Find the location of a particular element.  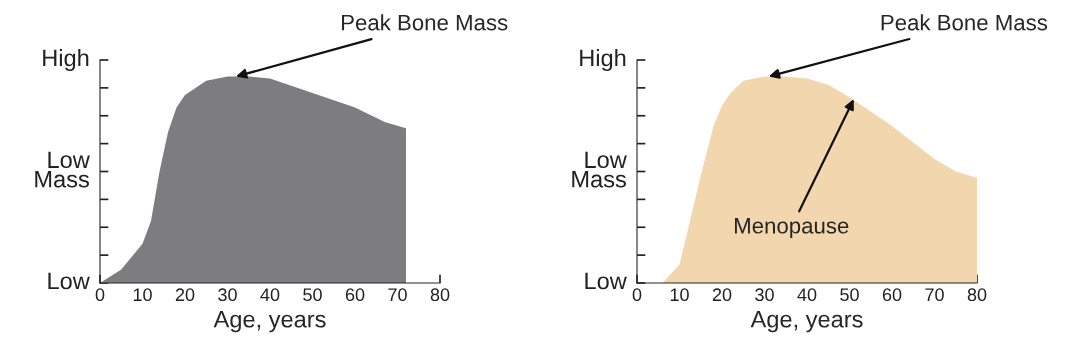

annotation: Menopause is located at coordinates (792, 228).